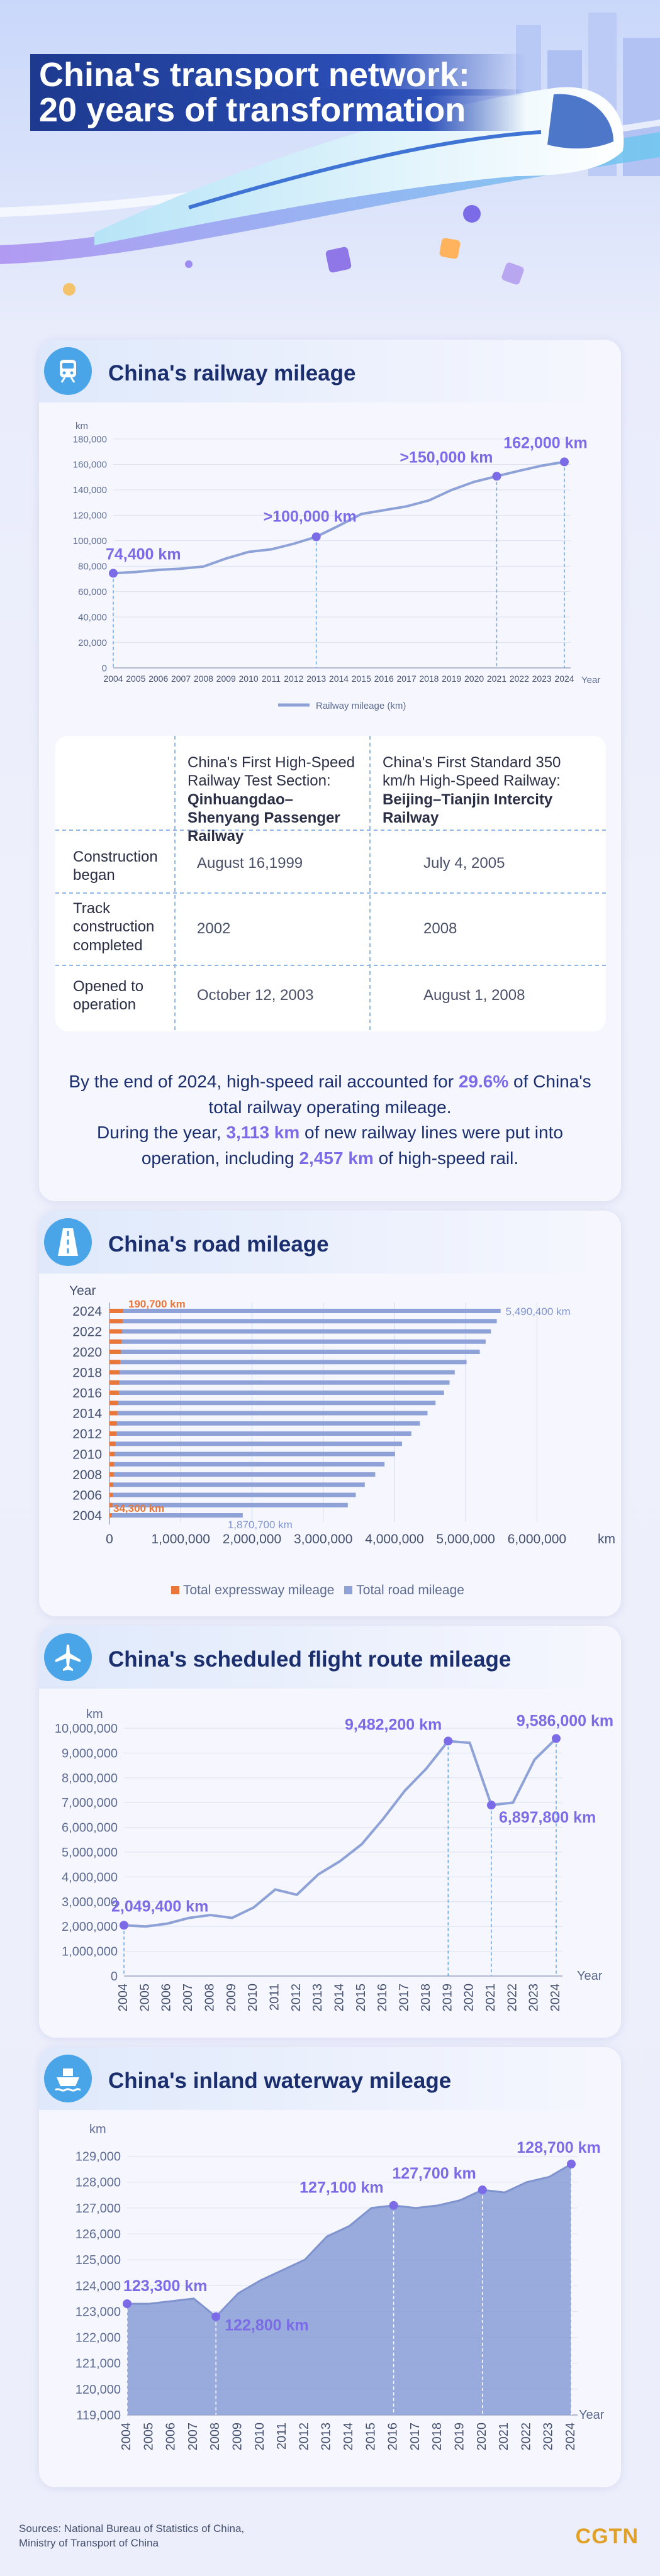 The height and width of the screenshot is (2576, 660). What do you see at coordinates (98, 2209) in the screenshot?
I see `y-tick-label: 127,000` at bounding box center [98, 2209].